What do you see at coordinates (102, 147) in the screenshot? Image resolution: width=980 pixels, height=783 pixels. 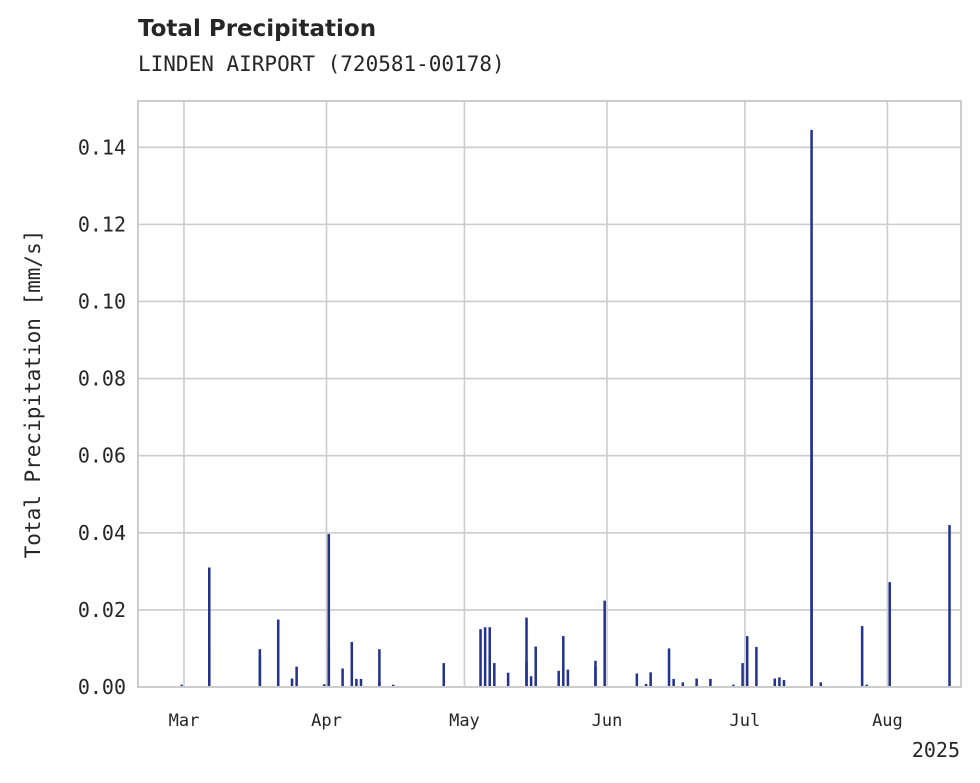 I see `y-tick-label: 0.14` at bounding box center [102, 147].